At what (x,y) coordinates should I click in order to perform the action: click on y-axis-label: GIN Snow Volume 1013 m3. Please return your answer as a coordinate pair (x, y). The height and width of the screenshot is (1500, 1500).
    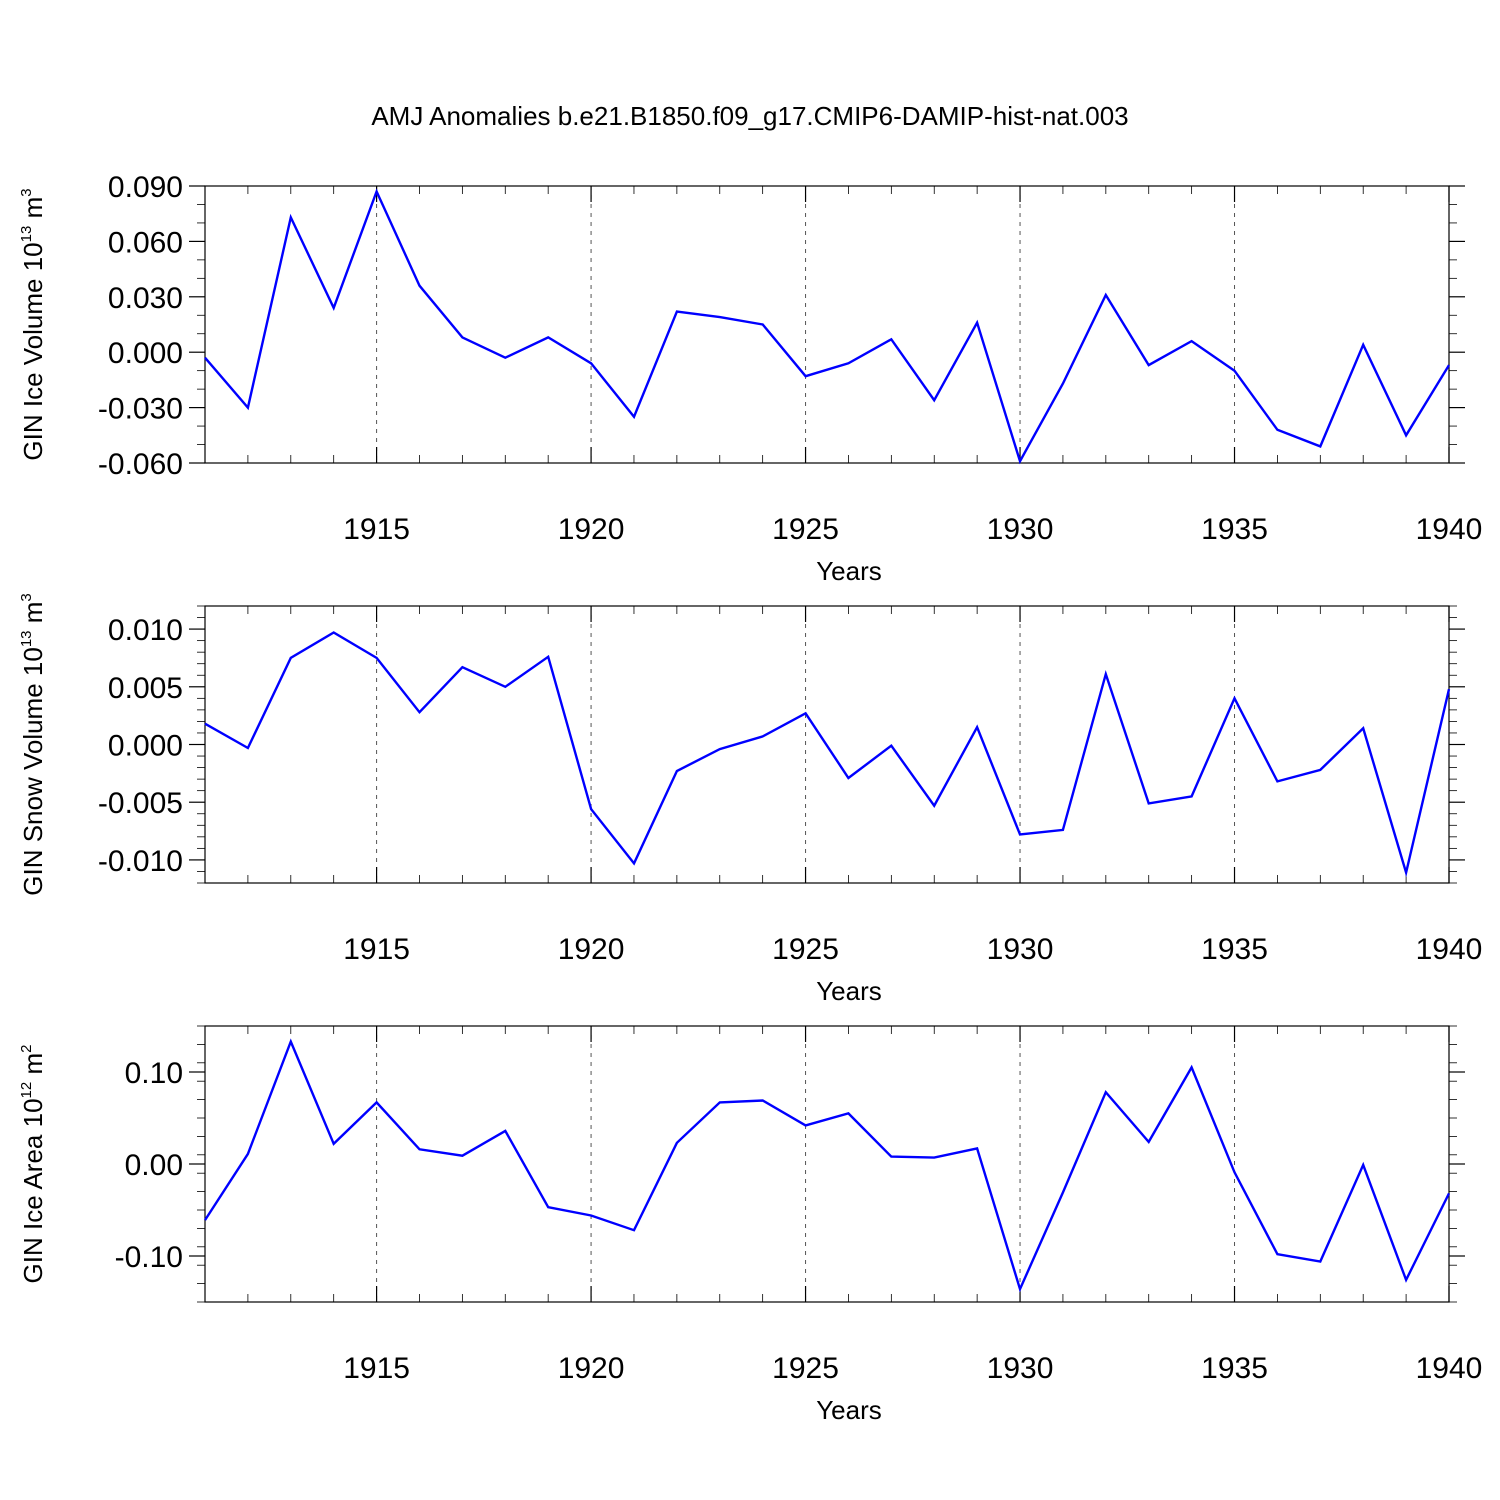
    Looking at the image, I should click on (33, 744).